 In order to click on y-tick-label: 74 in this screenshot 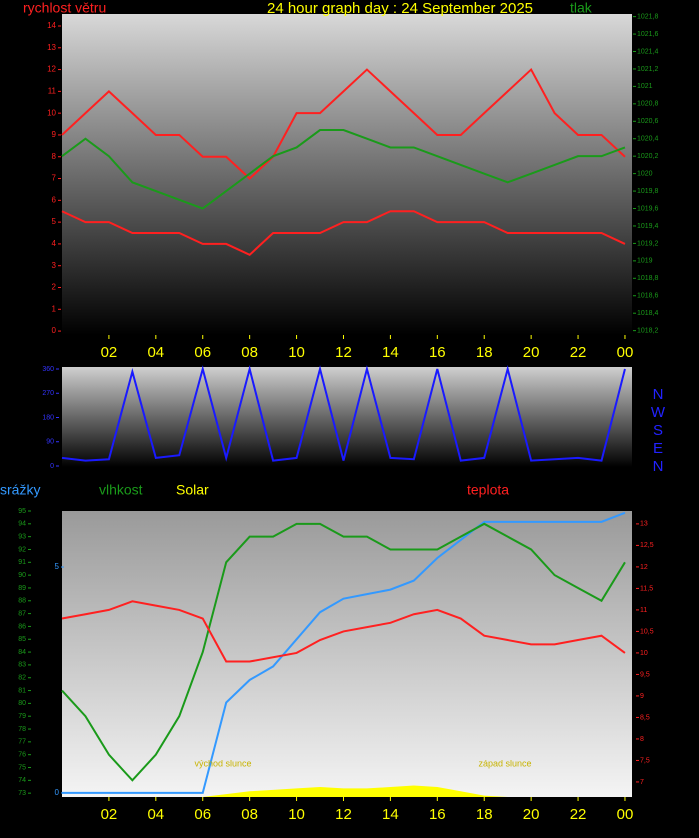, I will do `click(22, 780)`.